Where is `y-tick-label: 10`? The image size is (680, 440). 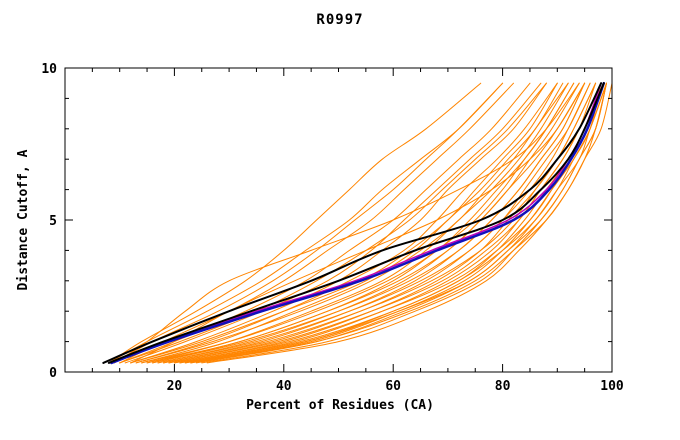 y-tick-label: 10 is located at coordinates (49, 69).